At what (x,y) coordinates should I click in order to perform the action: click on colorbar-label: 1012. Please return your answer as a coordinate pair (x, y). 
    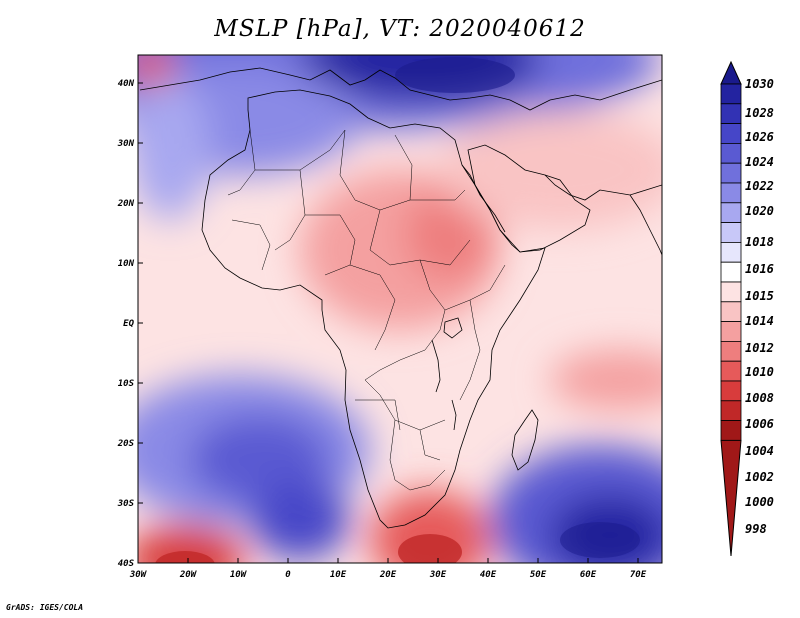
    Looking at the image, I should click on (759, 348).